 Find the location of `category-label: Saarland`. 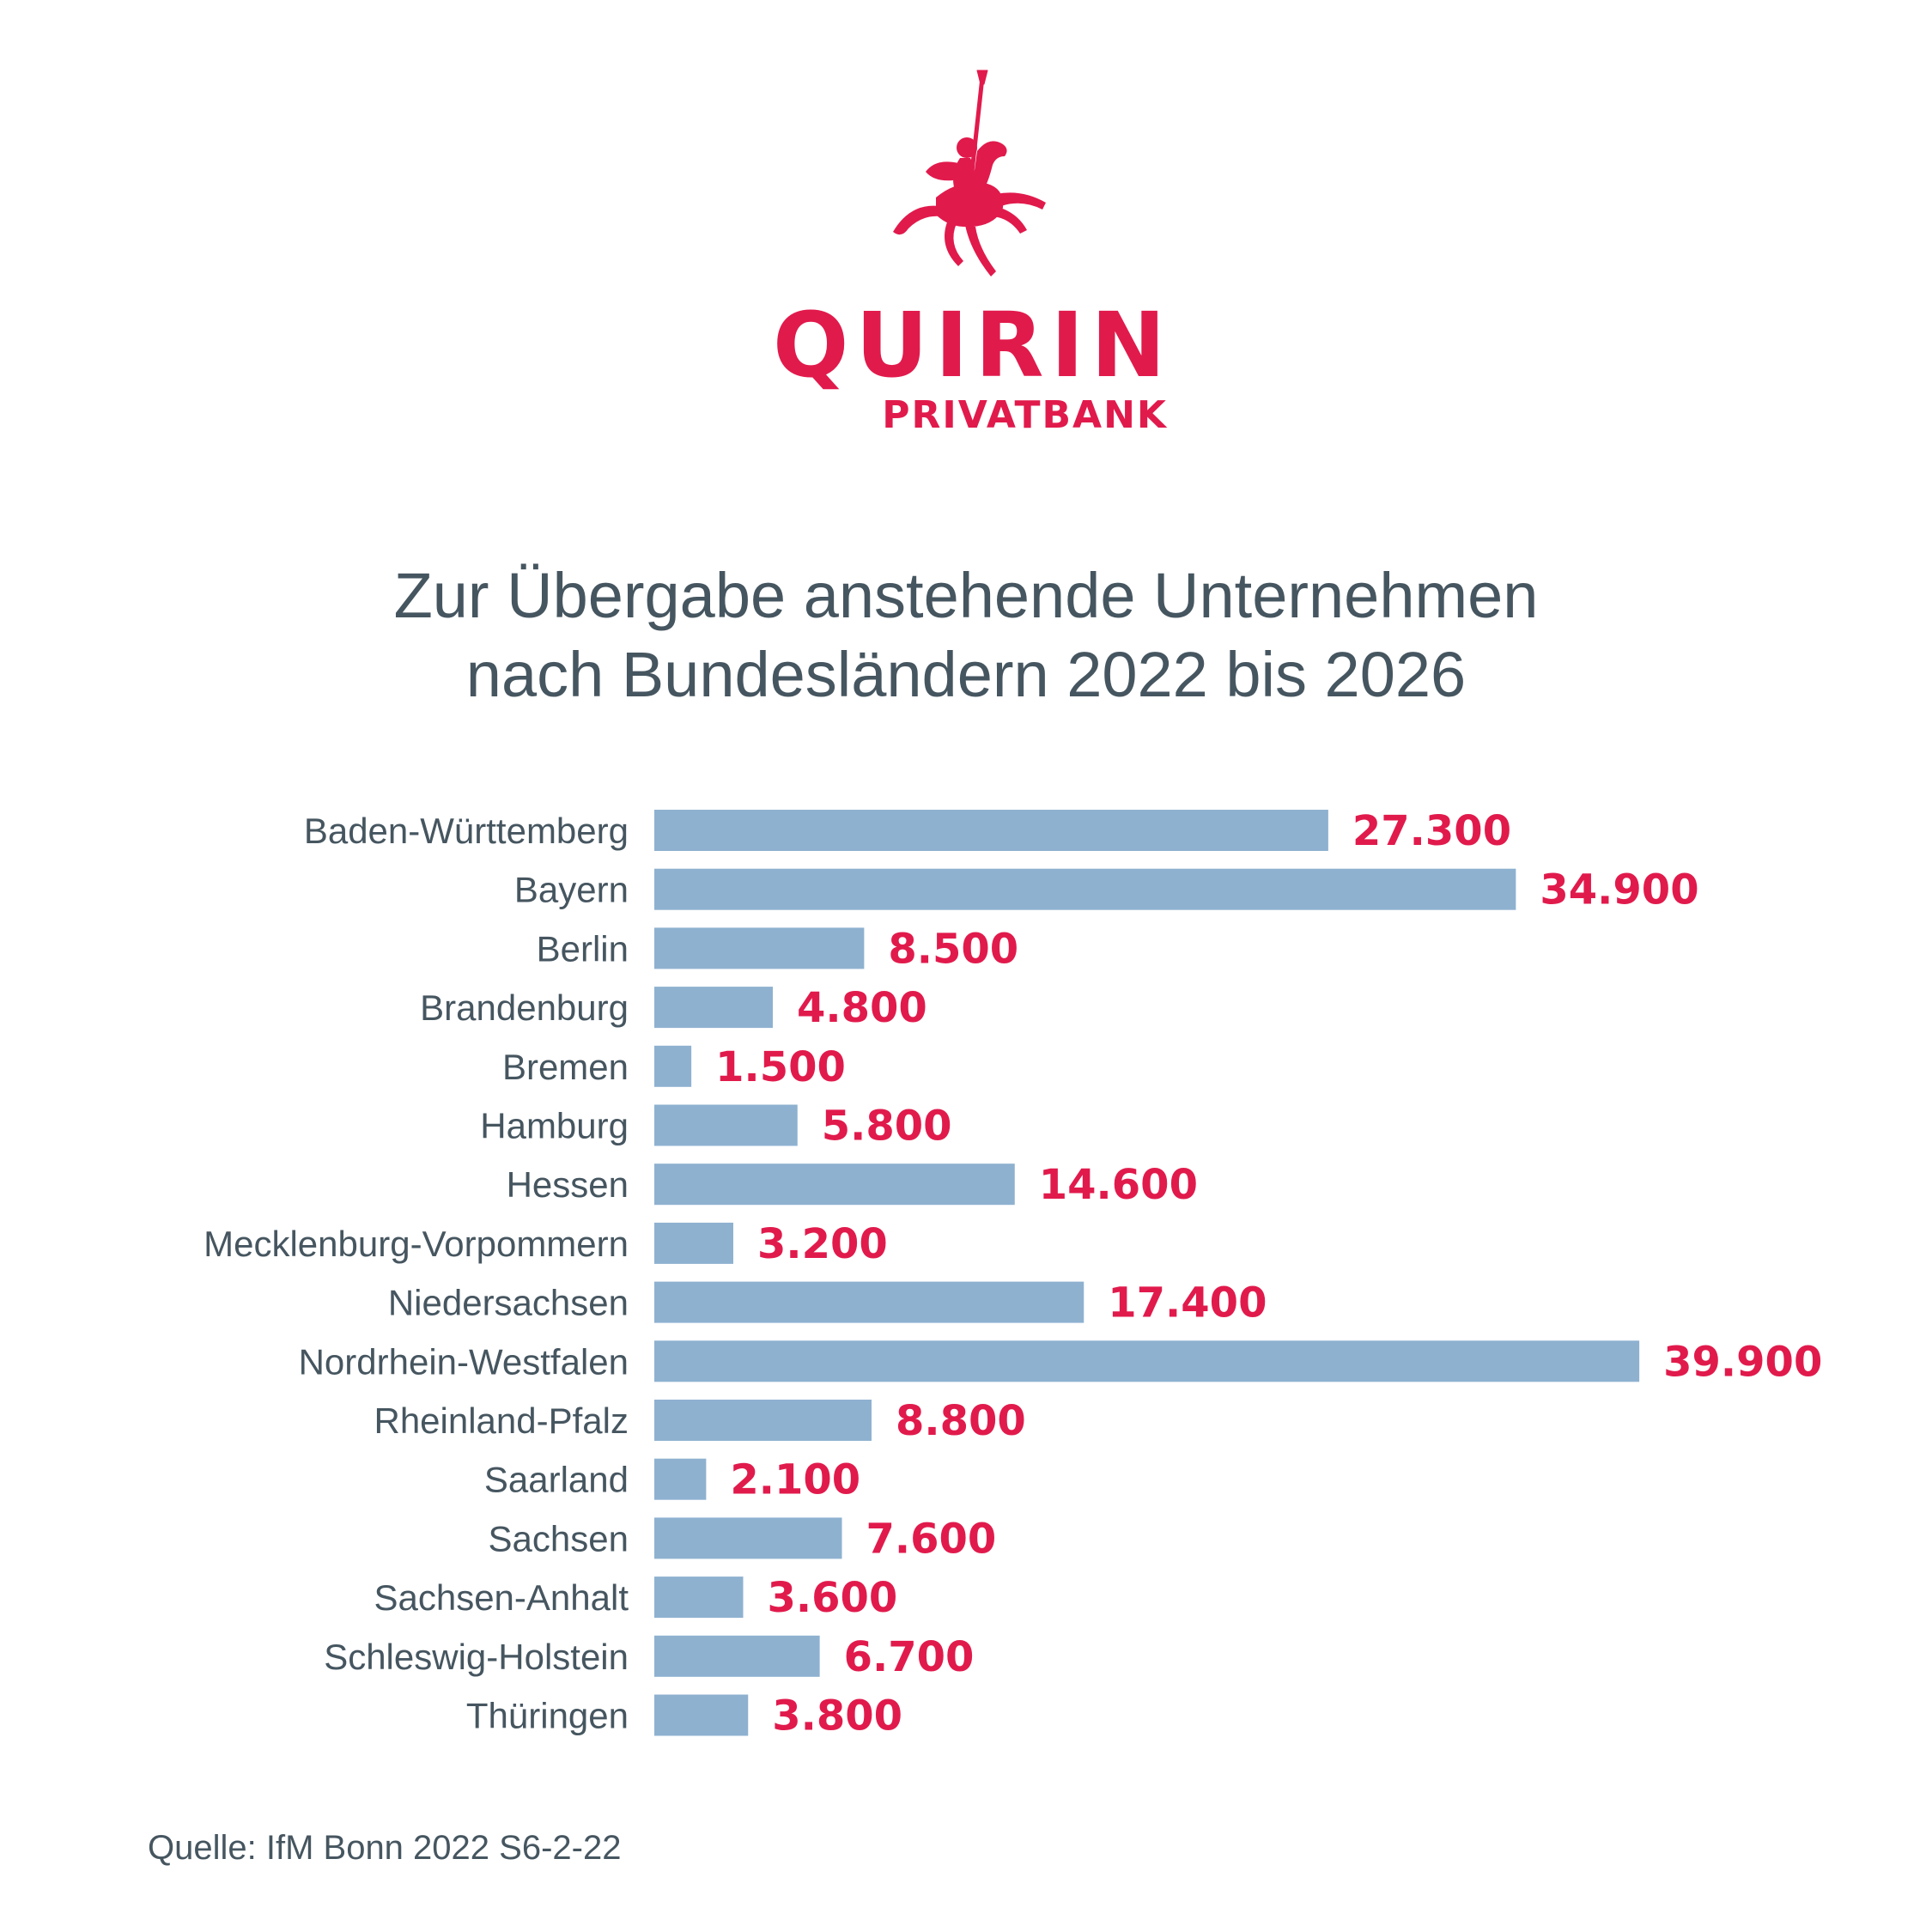

category-label: Saarland is located at coordinates (556, 1480).